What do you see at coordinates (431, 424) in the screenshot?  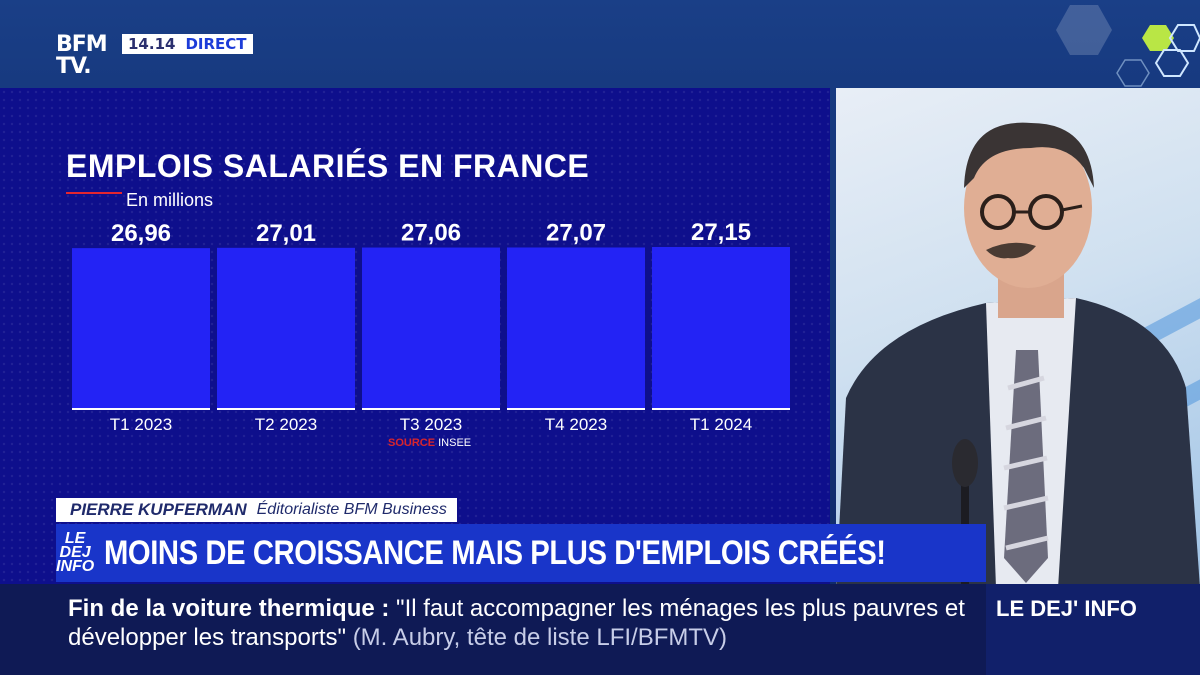 I see `category-label-3: T3 2023` at bounding box center [431, 424].